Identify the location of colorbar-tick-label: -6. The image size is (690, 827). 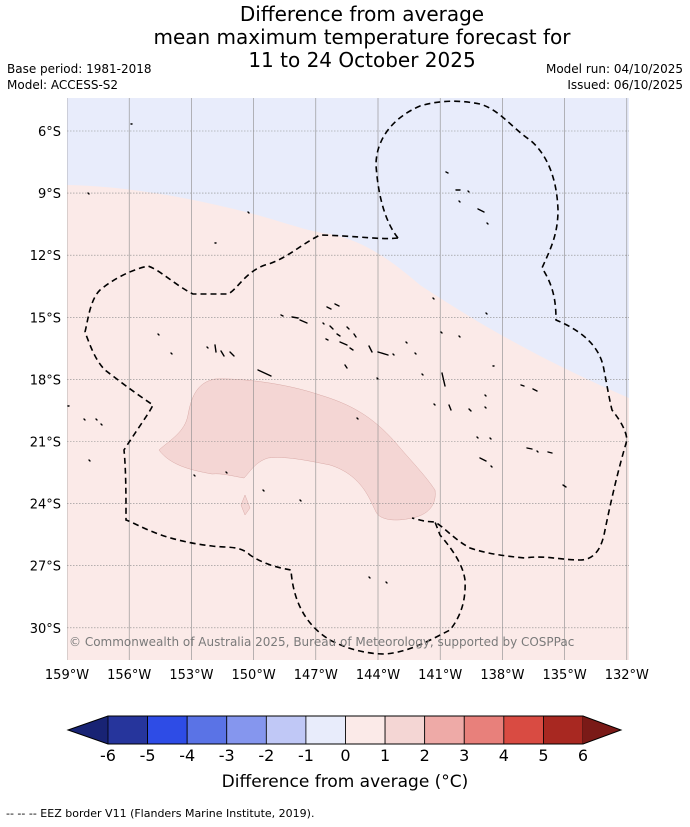
(108, 755).